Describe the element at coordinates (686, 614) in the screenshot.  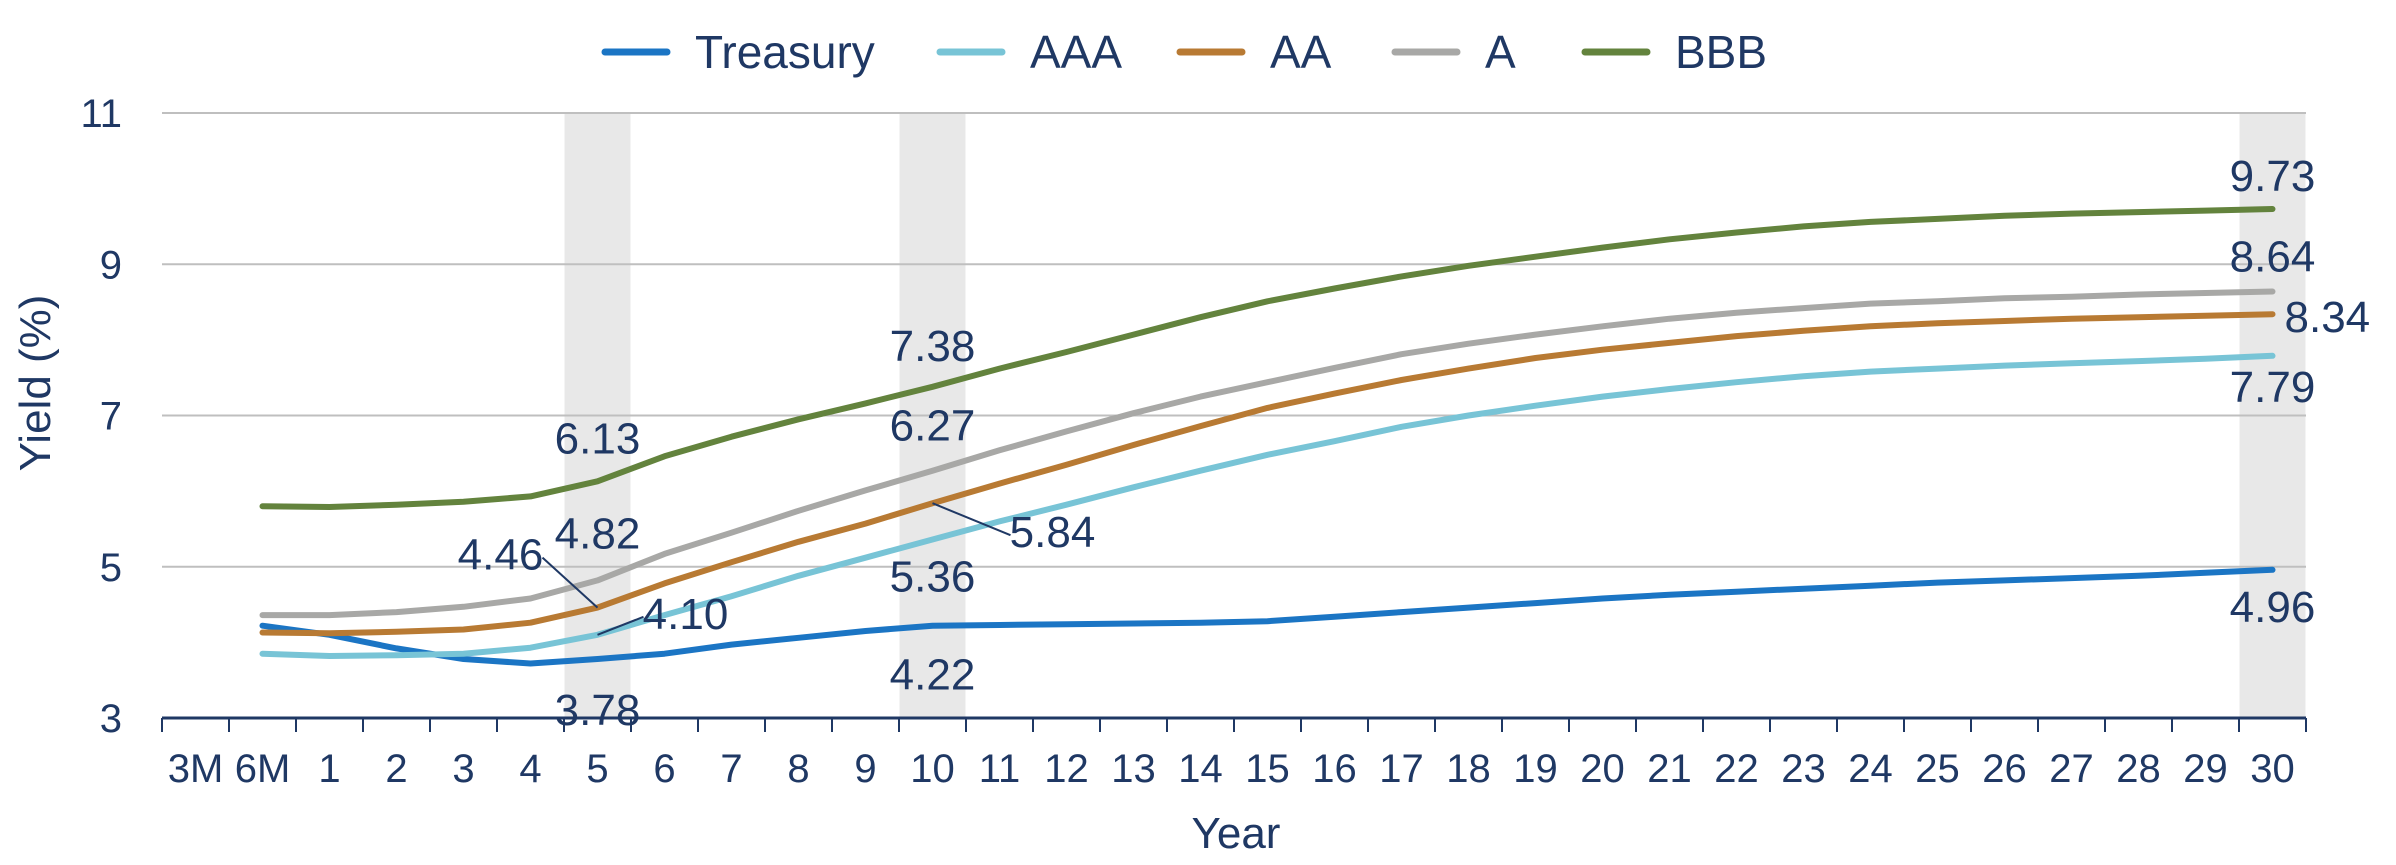
I see `data-label: 4.10` at that location.